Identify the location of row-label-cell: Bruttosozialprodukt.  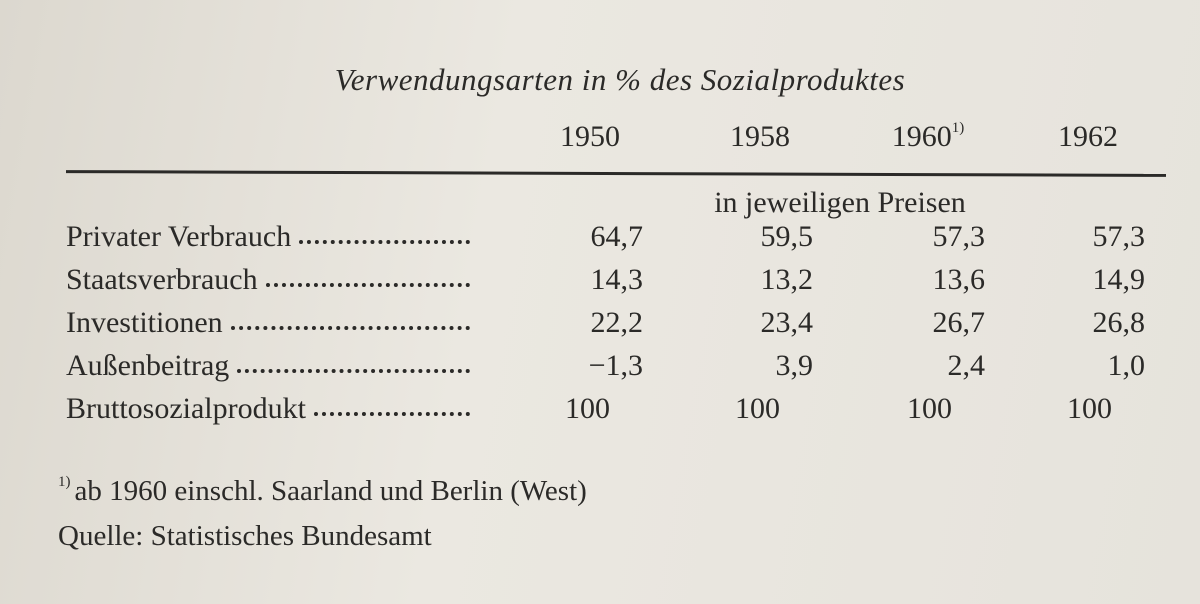
(271, 409).